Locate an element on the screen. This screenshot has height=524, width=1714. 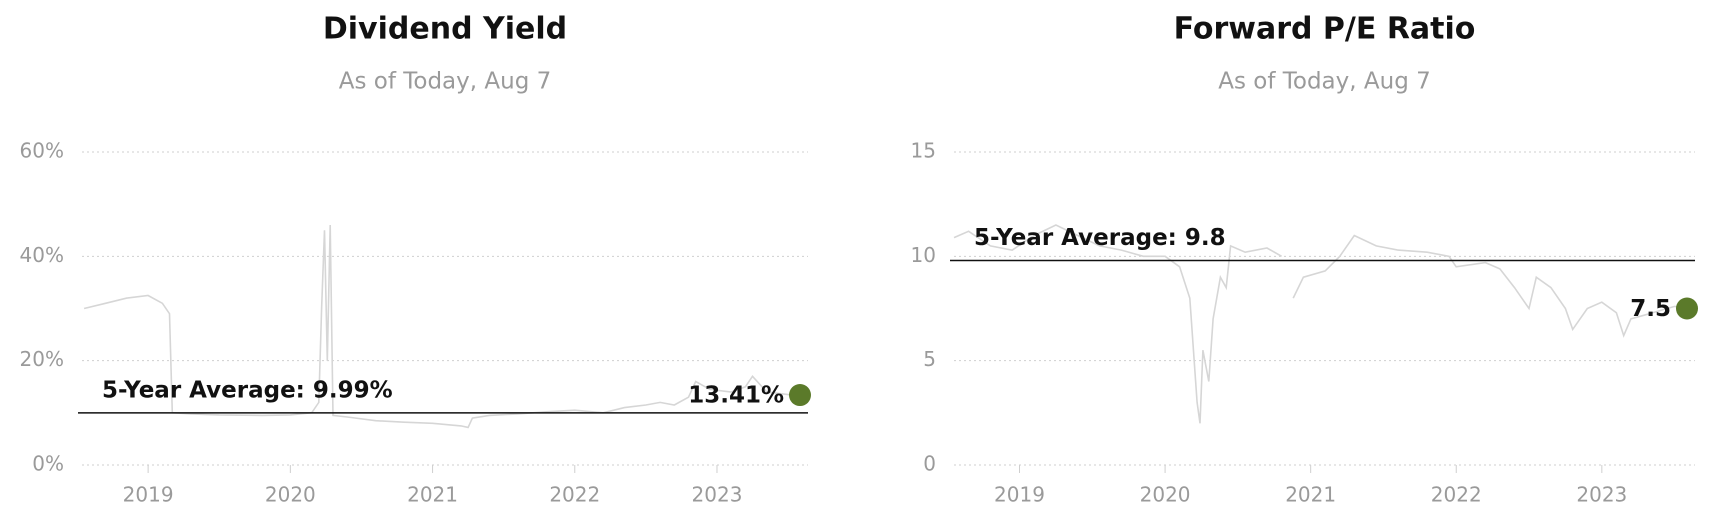
chart-title: Dividend Yield is located at coordinates (445, 29).